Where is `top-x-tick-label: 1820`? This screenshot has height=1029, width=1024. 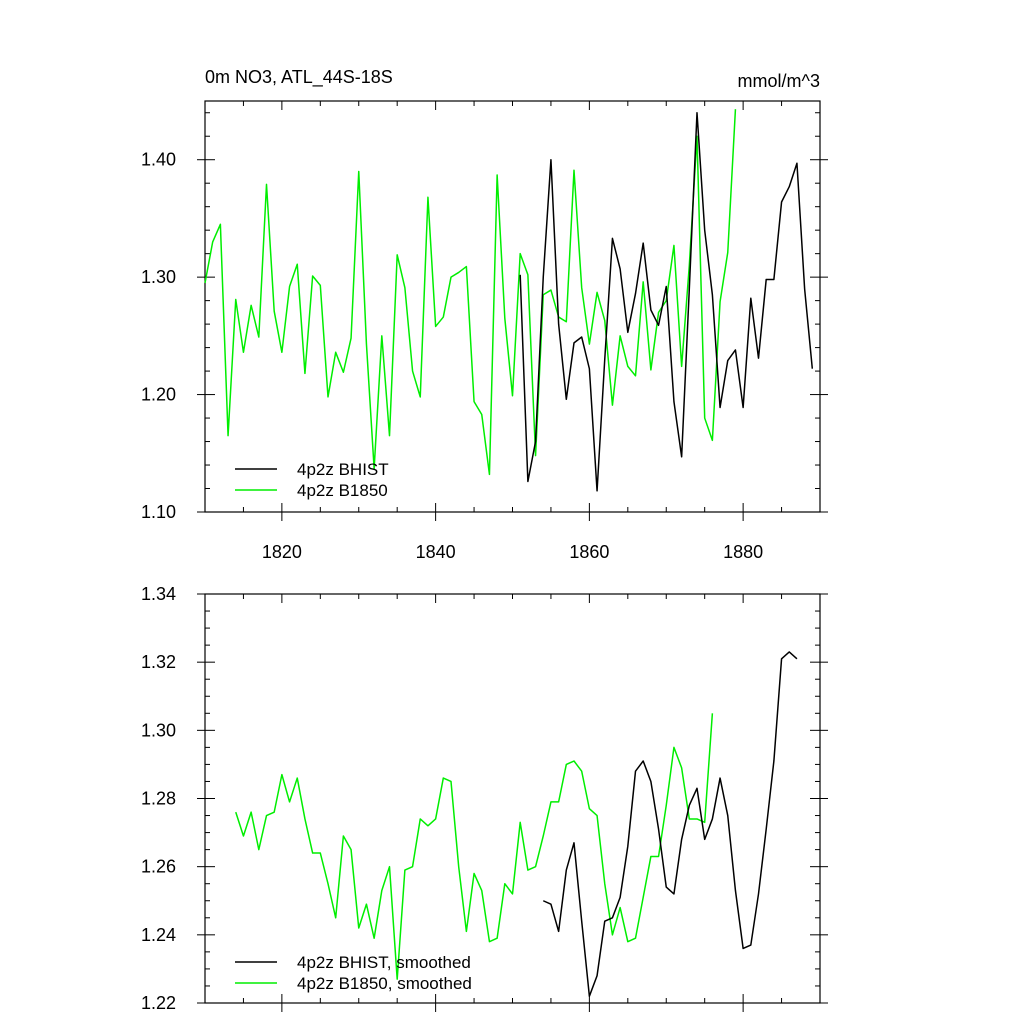 top-x-tick-label: 1820 is located at coordinates (282, 552).